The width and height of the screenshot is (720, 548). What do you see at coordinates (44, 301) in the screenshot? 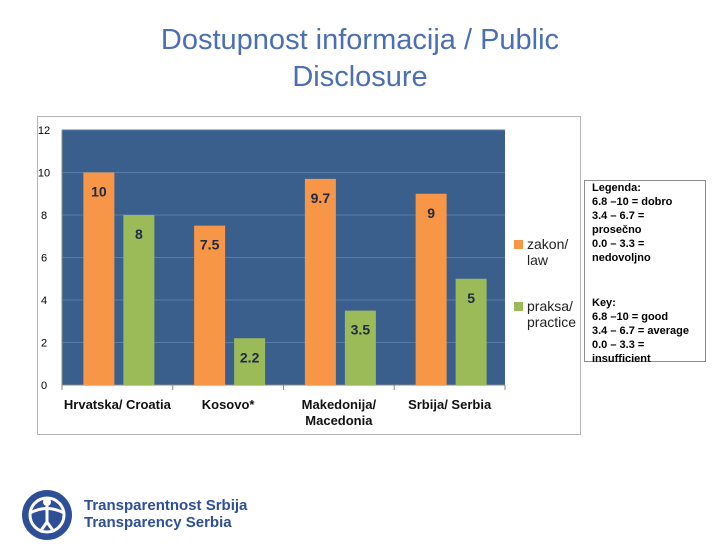
I see `y-tick-label: 4` at bounding box center [44, 301].